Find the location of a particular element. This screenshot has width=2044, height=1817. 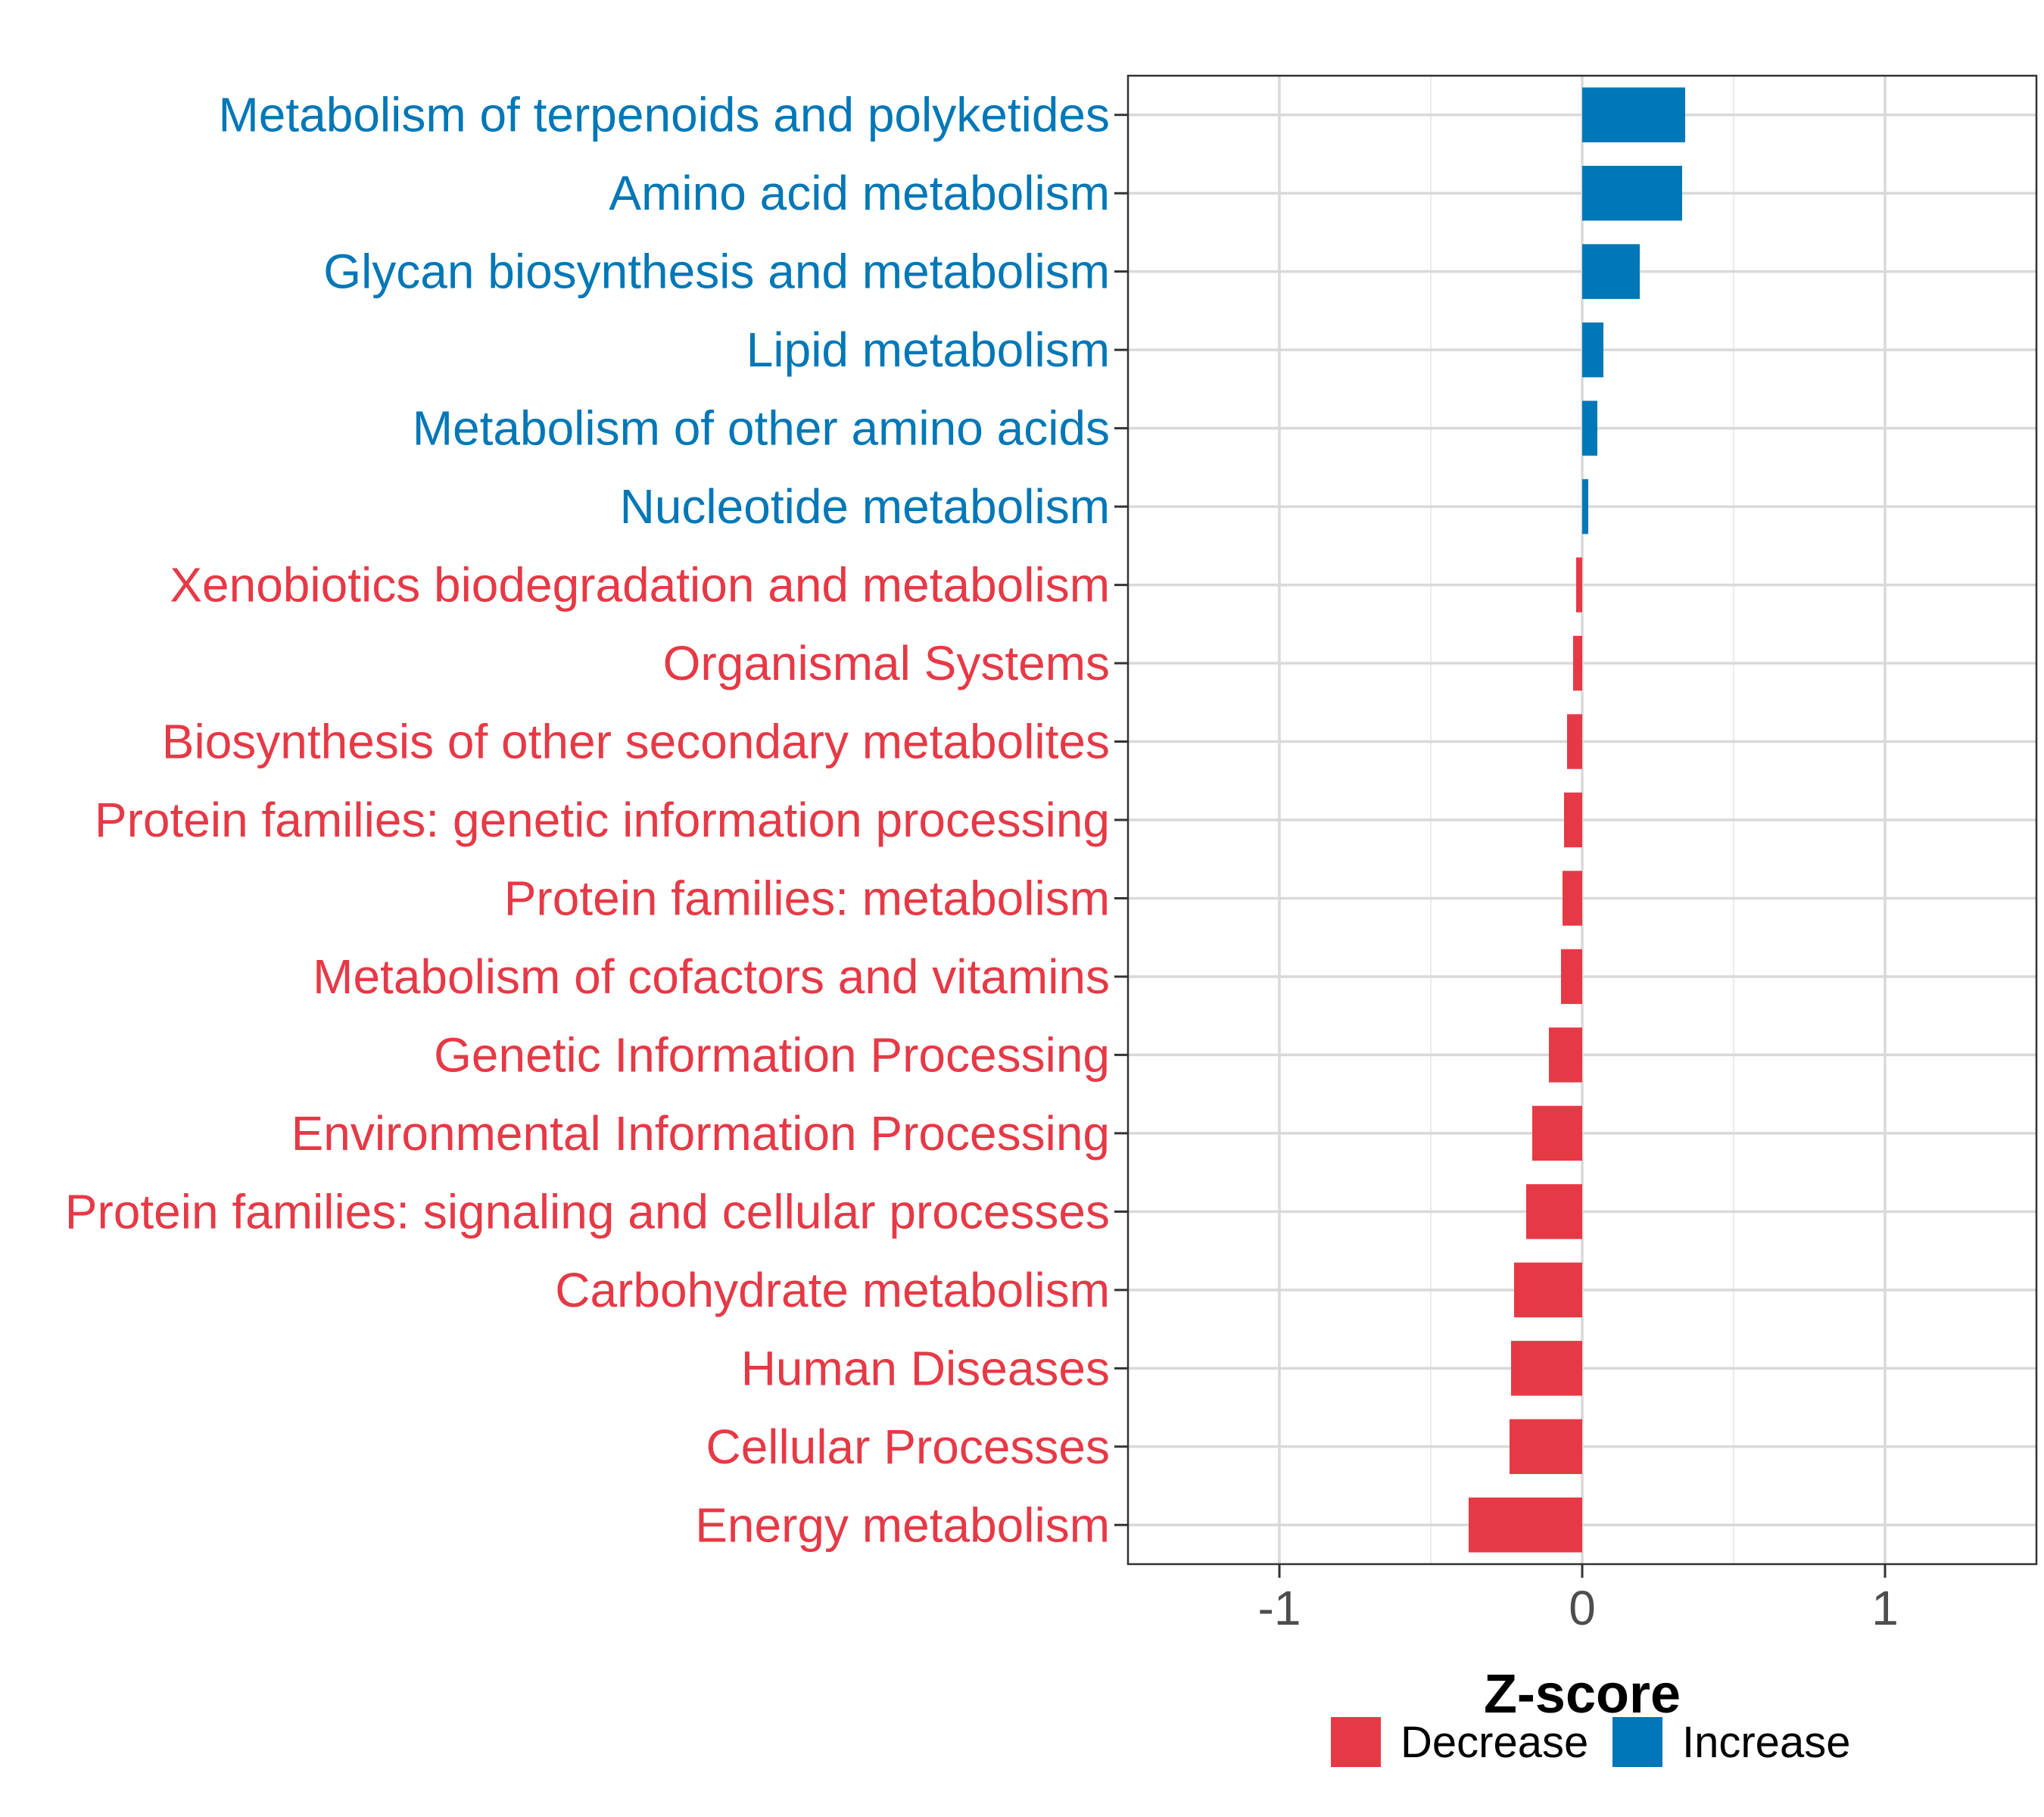

x-tick-label: -1 is located at coordinates (1279, 1608).